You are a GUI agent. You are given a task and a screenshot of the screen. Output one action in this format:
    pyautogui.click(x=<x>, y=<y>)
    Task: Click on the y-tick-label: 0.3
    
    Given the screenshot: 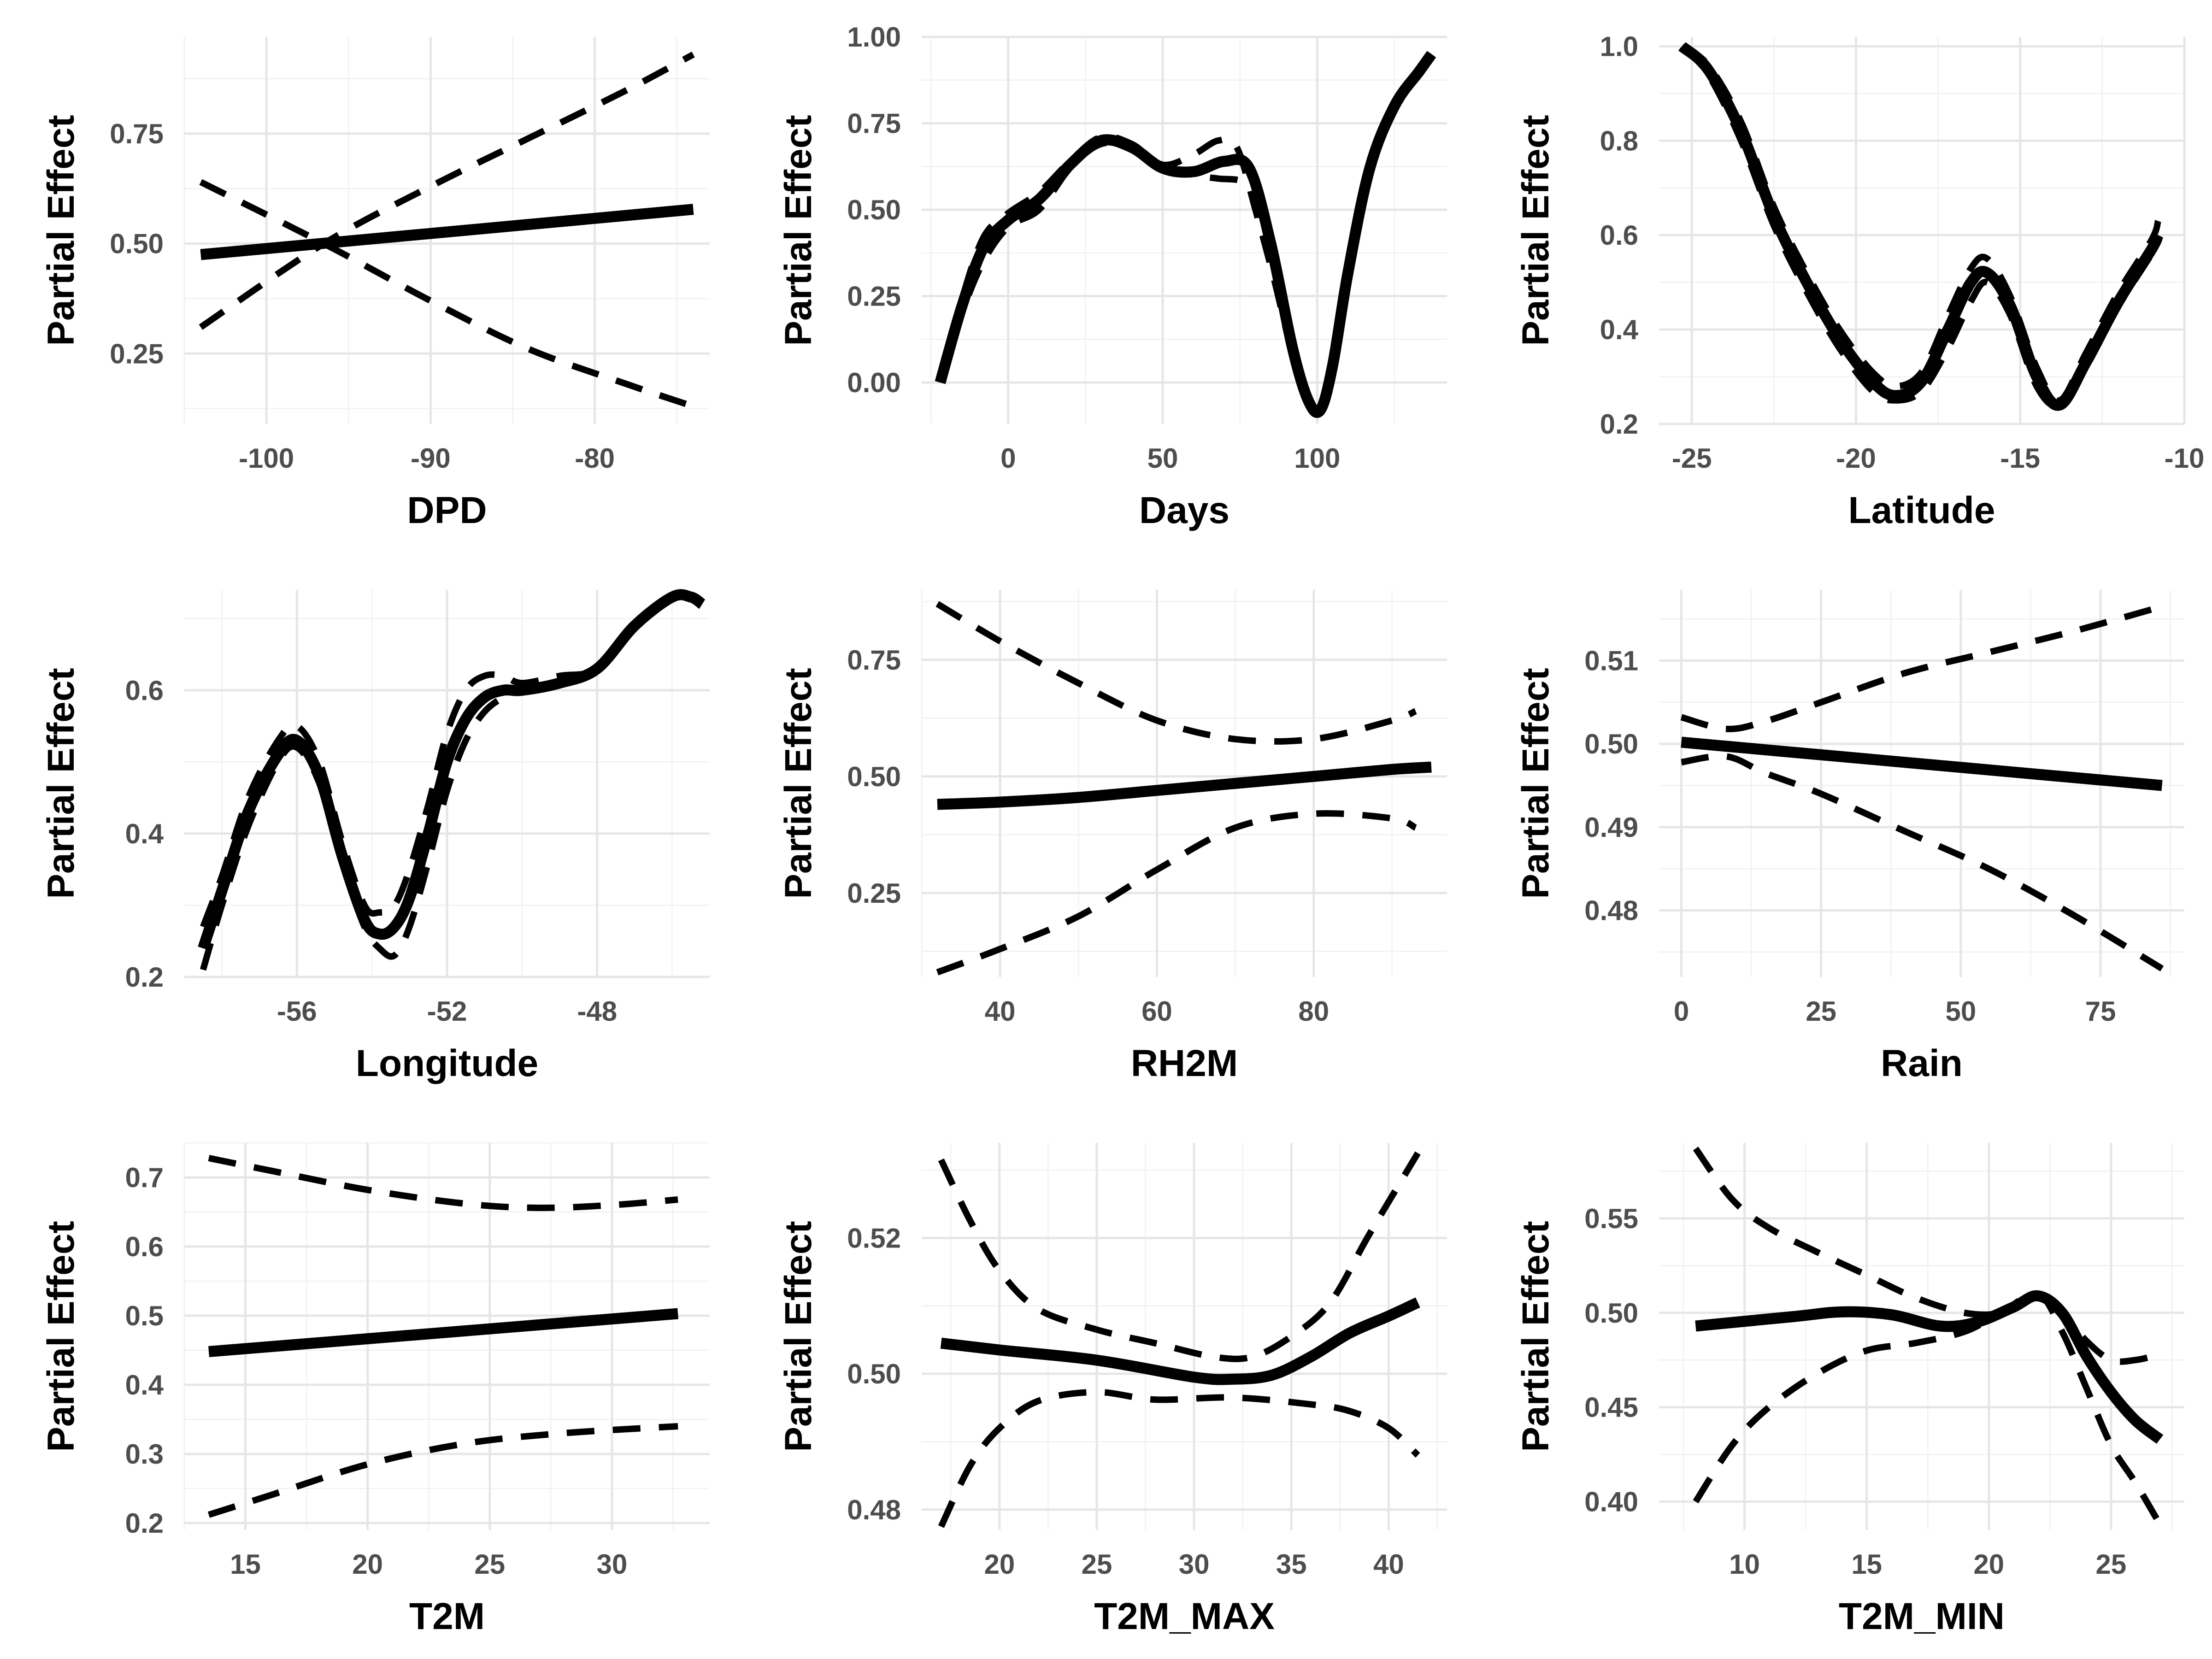 What is the action you would take?
    pyautogui.click(x=144, y=1454)
    